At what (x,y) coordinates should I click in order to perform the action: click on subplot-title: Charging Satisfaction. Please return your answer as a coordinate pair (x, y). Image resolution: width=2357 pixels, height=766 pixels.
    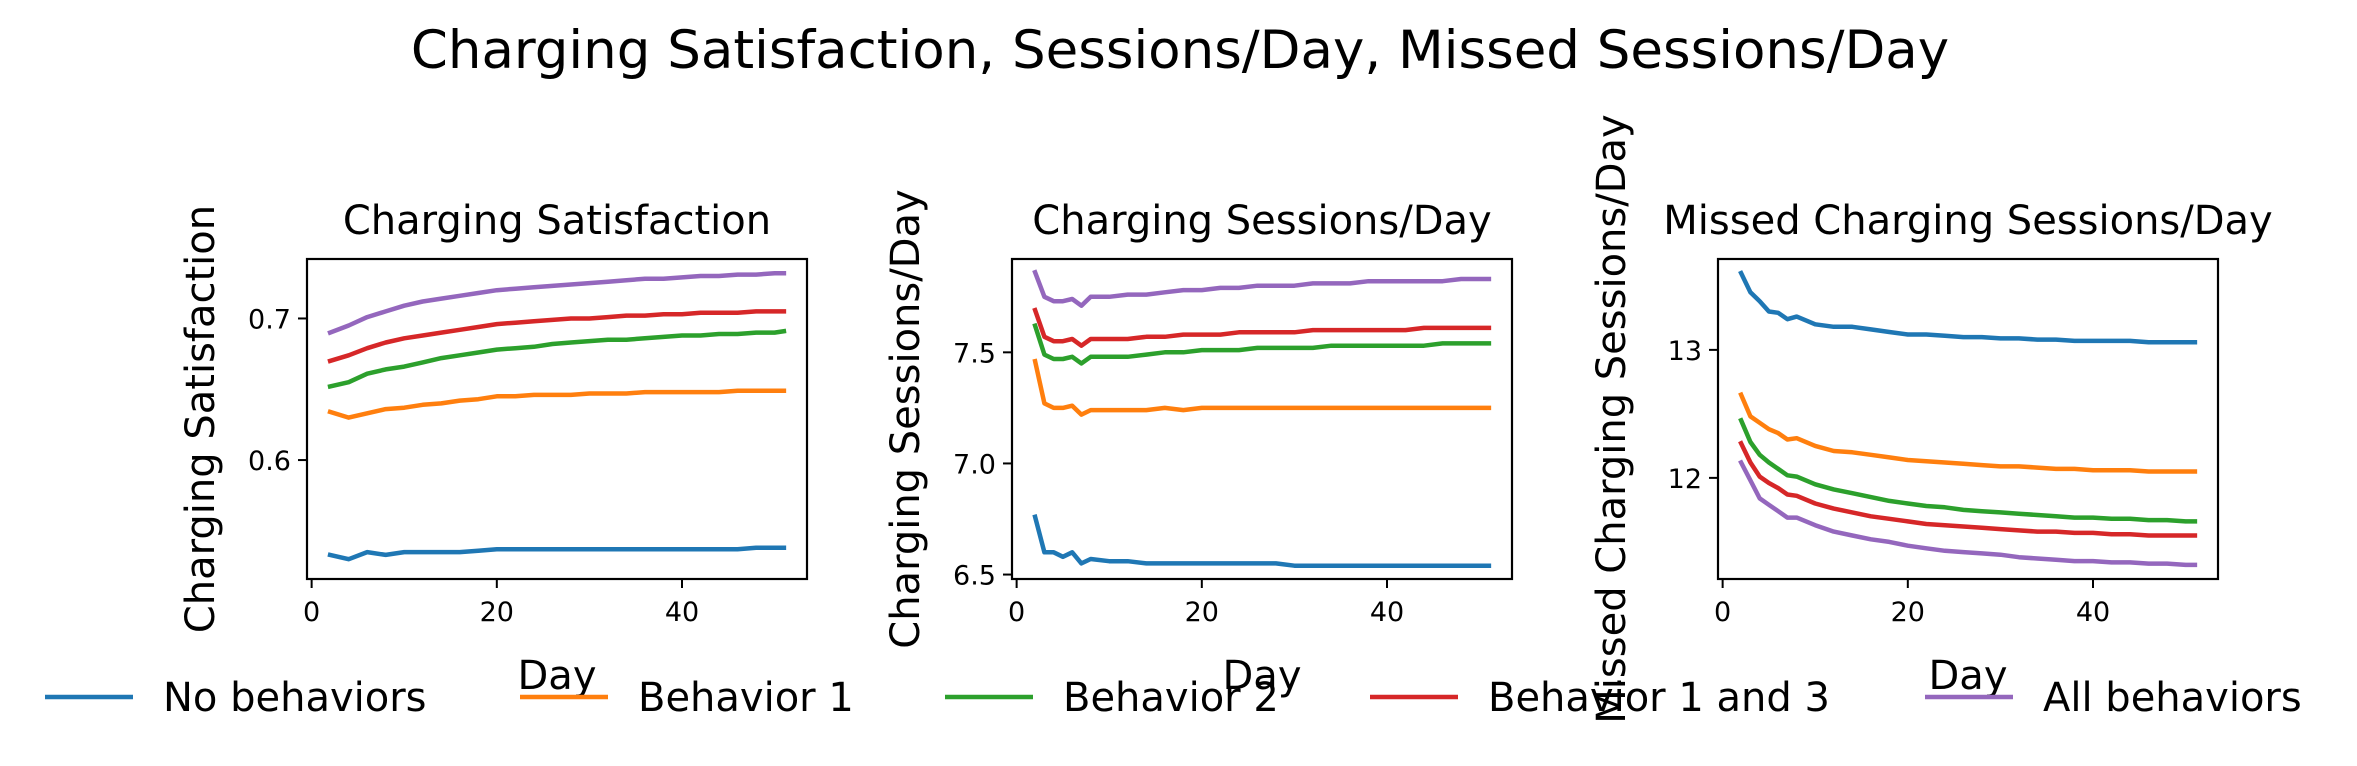
    Looking at the image, I should click on (557, 221).